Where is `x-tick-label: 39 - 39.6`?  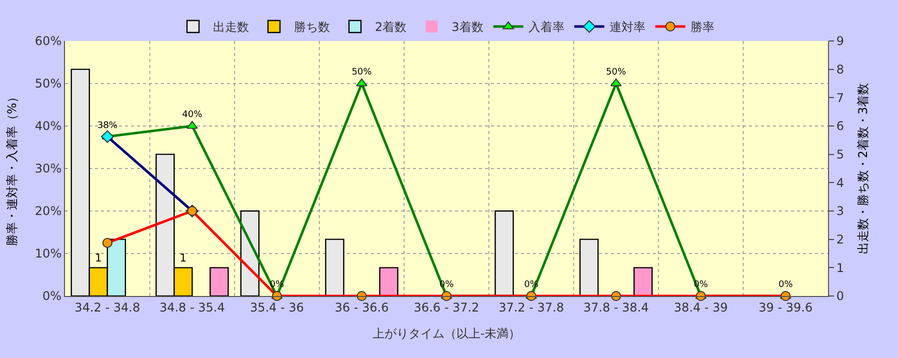 x-tick-label: 39 - 39.6 is located at coordinates (785, 307).